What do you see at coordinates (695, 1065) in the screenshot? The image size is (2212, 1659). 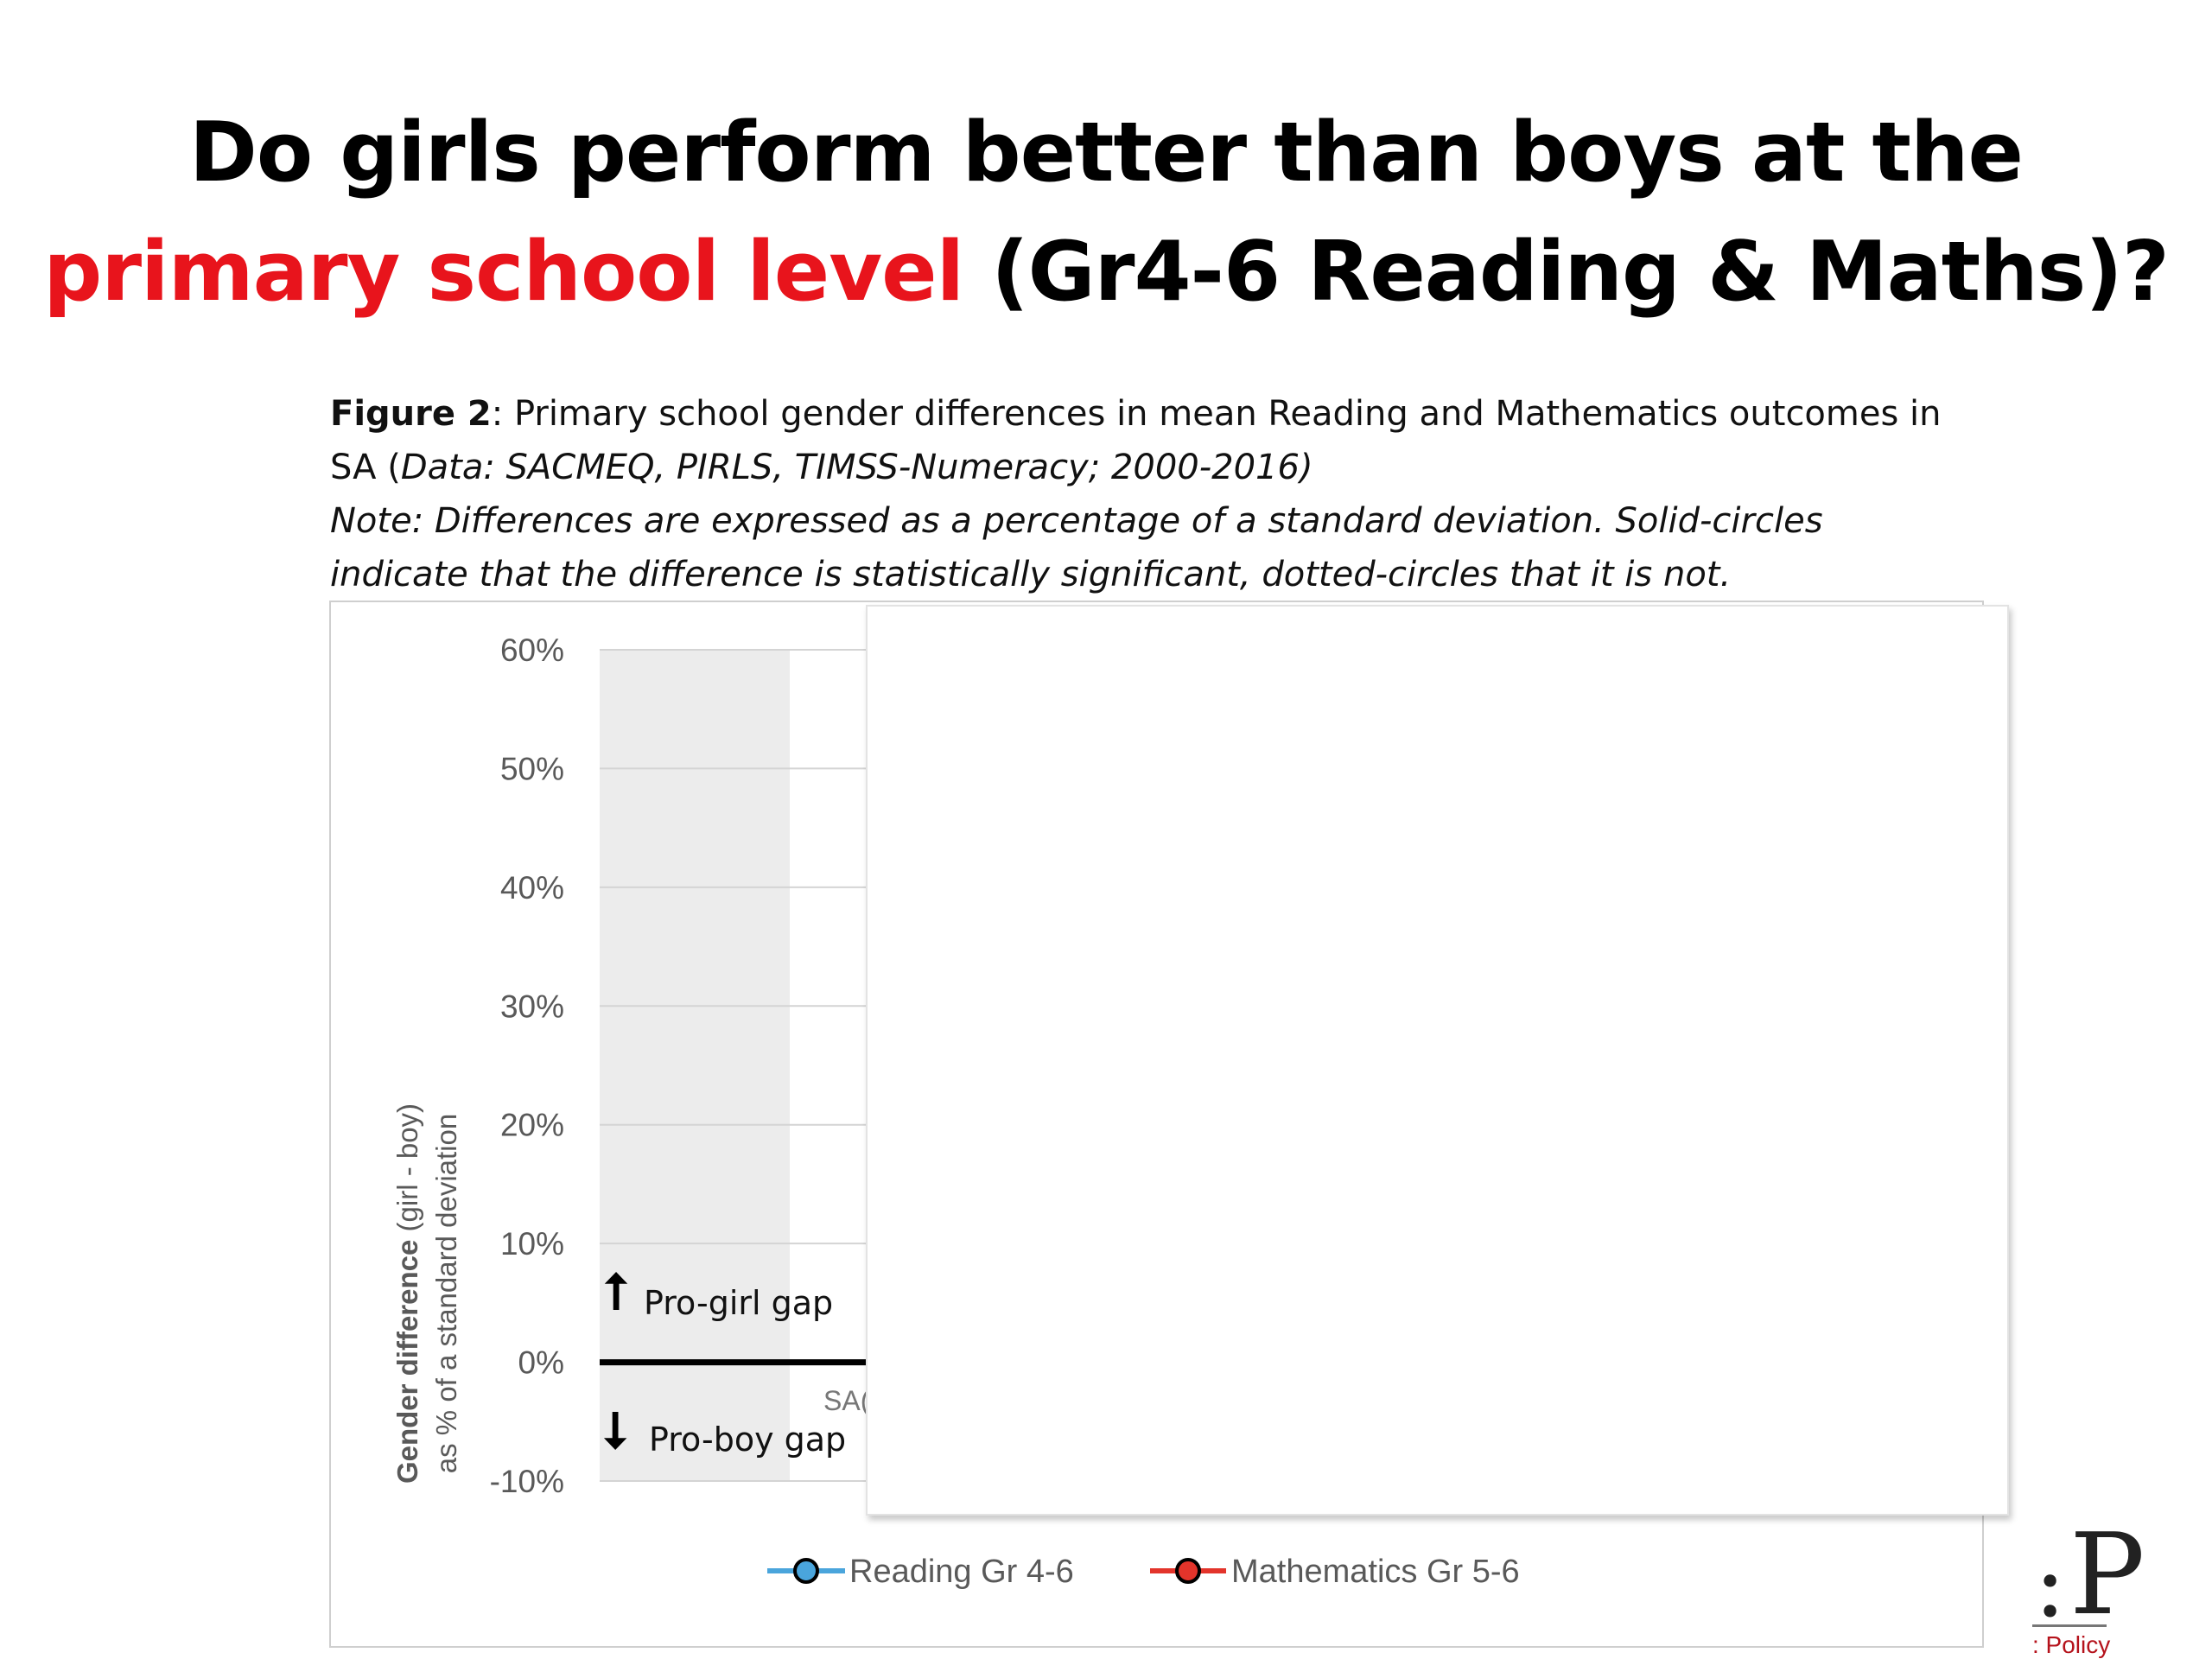 I see `plot-area-background` at bounding box center [695, 1065].